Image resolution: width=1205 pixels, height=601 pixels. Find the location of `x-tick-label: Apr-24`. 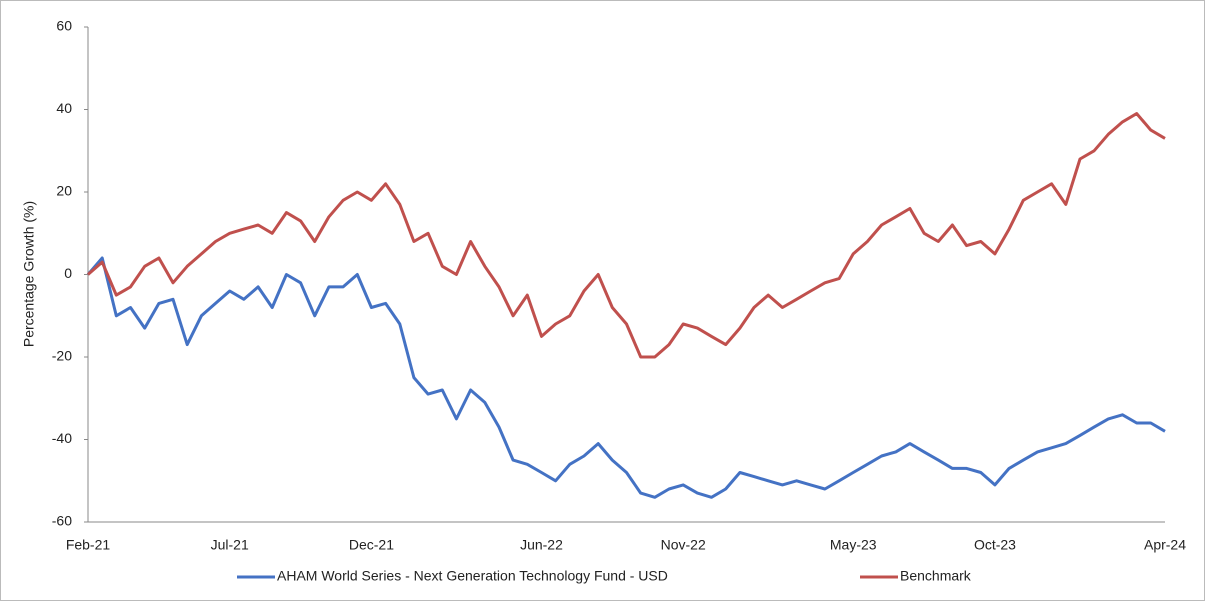

x-tick-label: Apr-24 is located at coordinates (1165, 545).